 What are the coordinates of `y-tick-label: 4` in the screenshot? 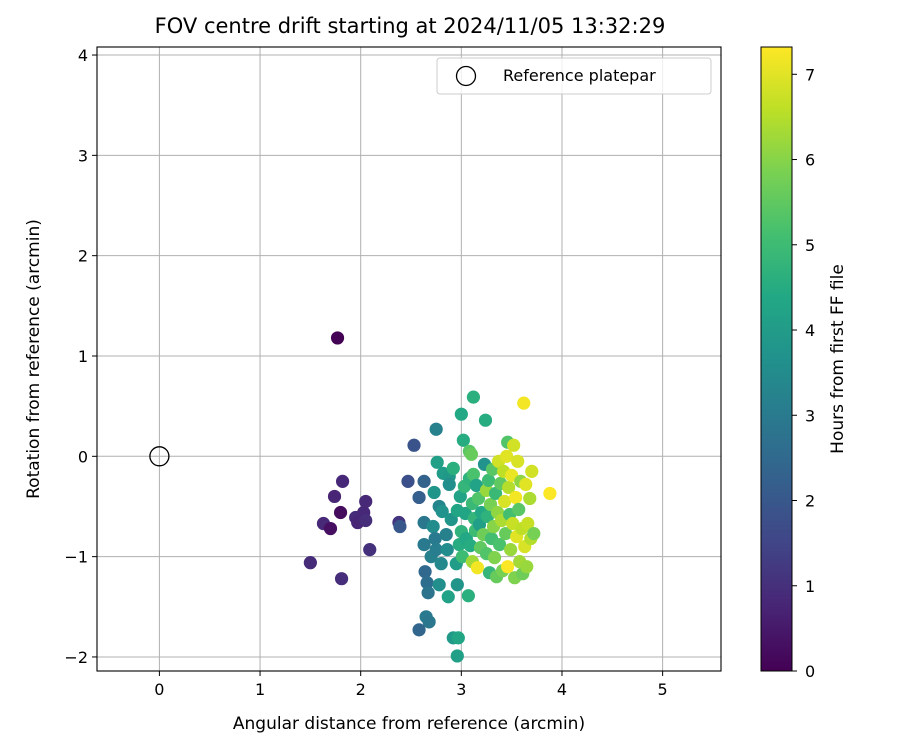 It's located at (83, 55).